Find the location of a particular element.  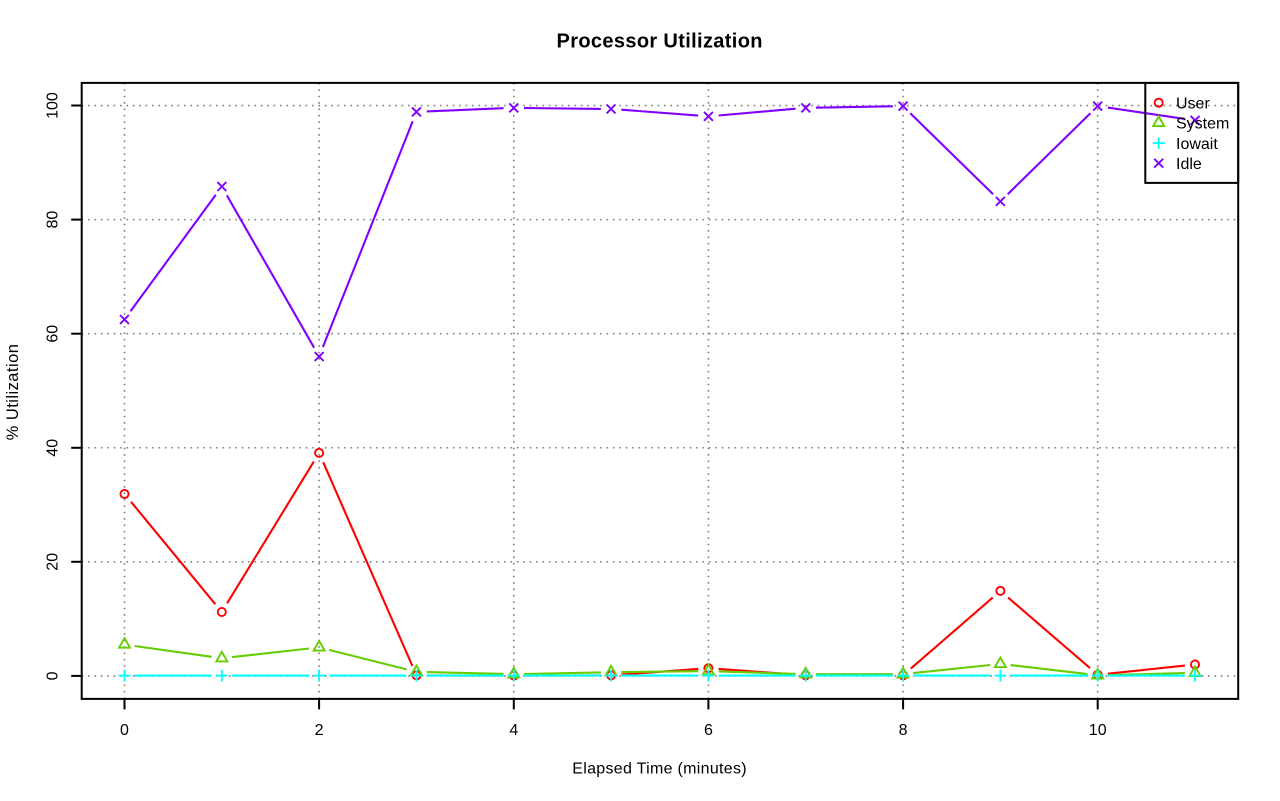

svg-text: 80 is located at coordinates (53, 220).